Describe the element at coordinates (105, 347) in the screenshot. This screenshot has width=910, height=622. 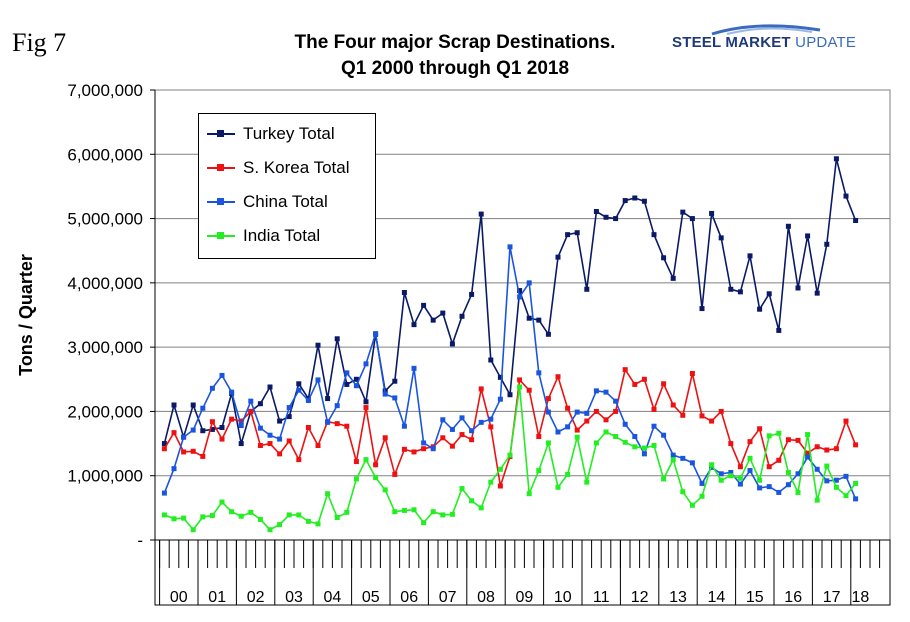
I see `y-tick-label: 3,000,000` at that location.